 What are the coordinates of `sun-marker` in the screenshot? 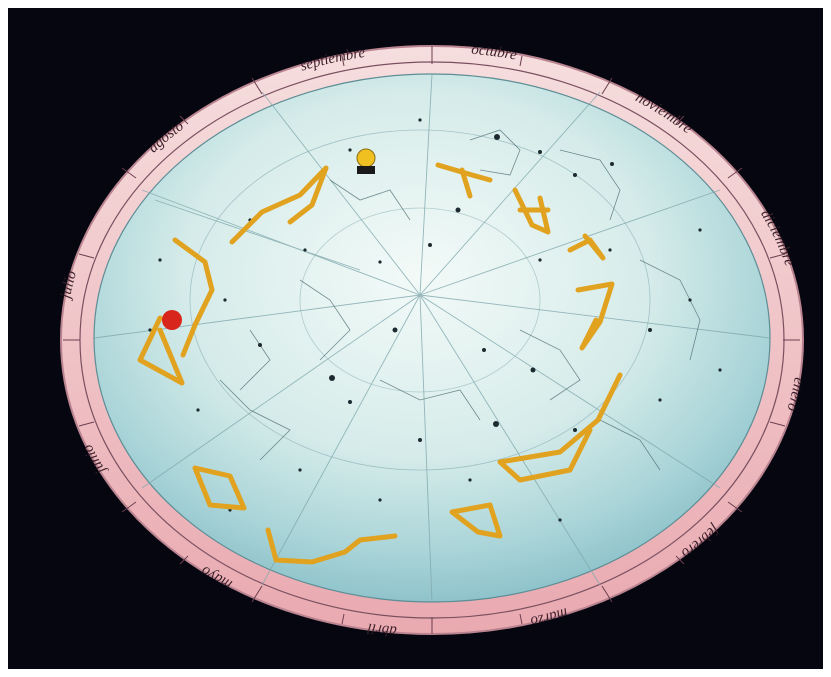 It's located at (366, 161).